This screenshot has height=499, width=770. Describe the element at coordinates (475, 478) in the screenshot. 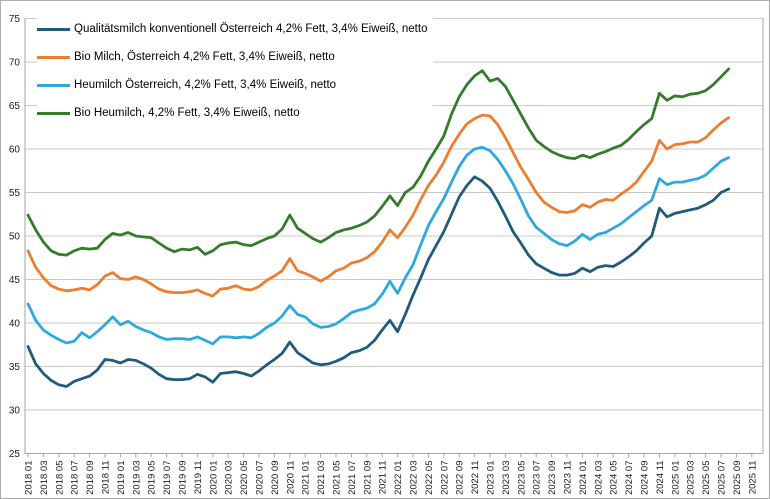

I see `x-axis-label: 2022 11` at that location.